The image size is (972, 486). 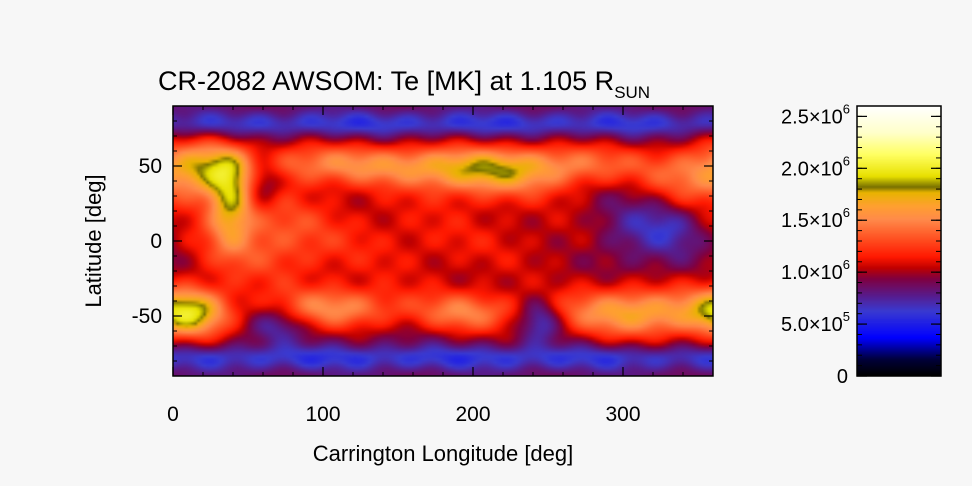 What do you see at coordinates (622, 414) in the screenshot?
I see `x-tick-label: 300` at bounding box center [622, 414].